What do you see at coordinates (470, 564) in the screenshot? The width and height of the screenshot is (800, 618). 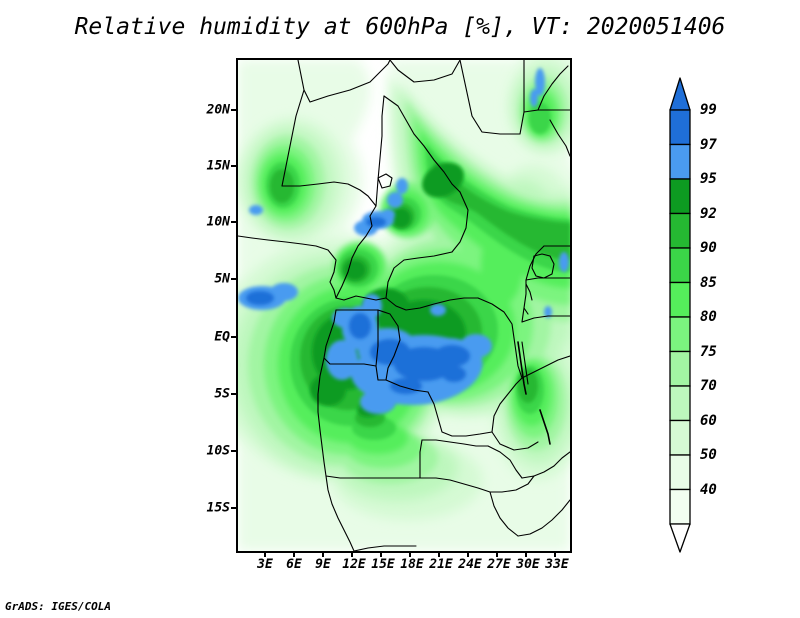 I see `x-tick-label: 24E` at bounding box center [470, 564].